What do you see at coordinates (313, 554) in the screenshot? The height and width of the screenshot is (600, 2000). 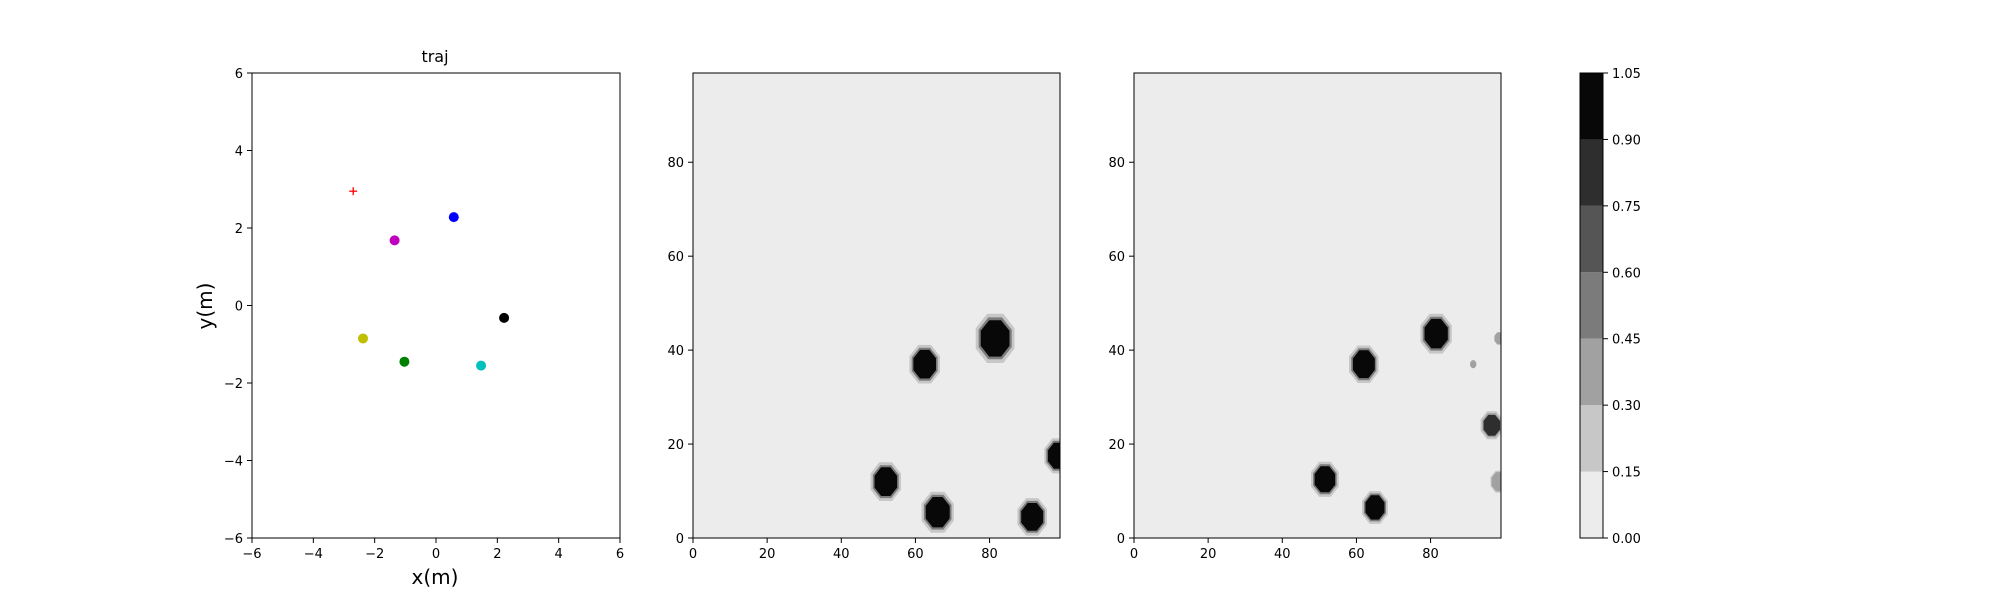 I see `traj-xtick-label: −4` at bounding box center [313, 554].